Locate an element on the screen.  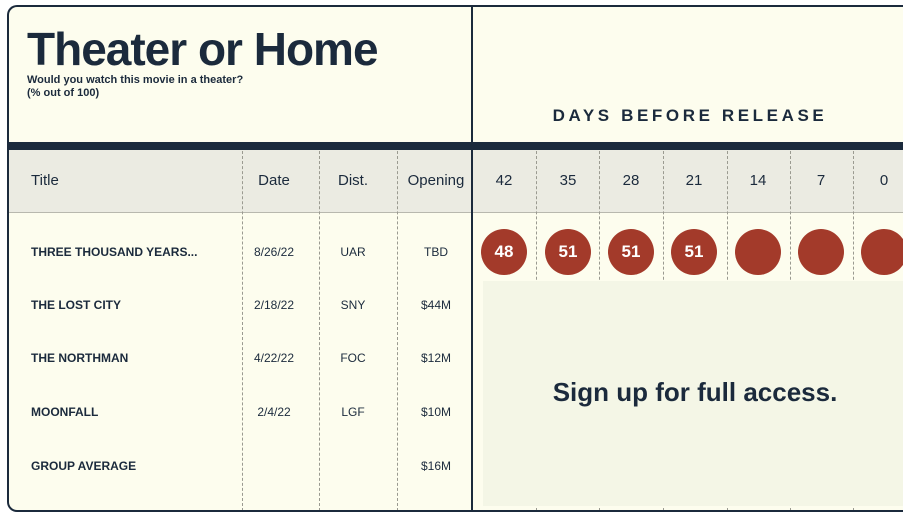
day-header: 28 is located at coordinates (631, 180).